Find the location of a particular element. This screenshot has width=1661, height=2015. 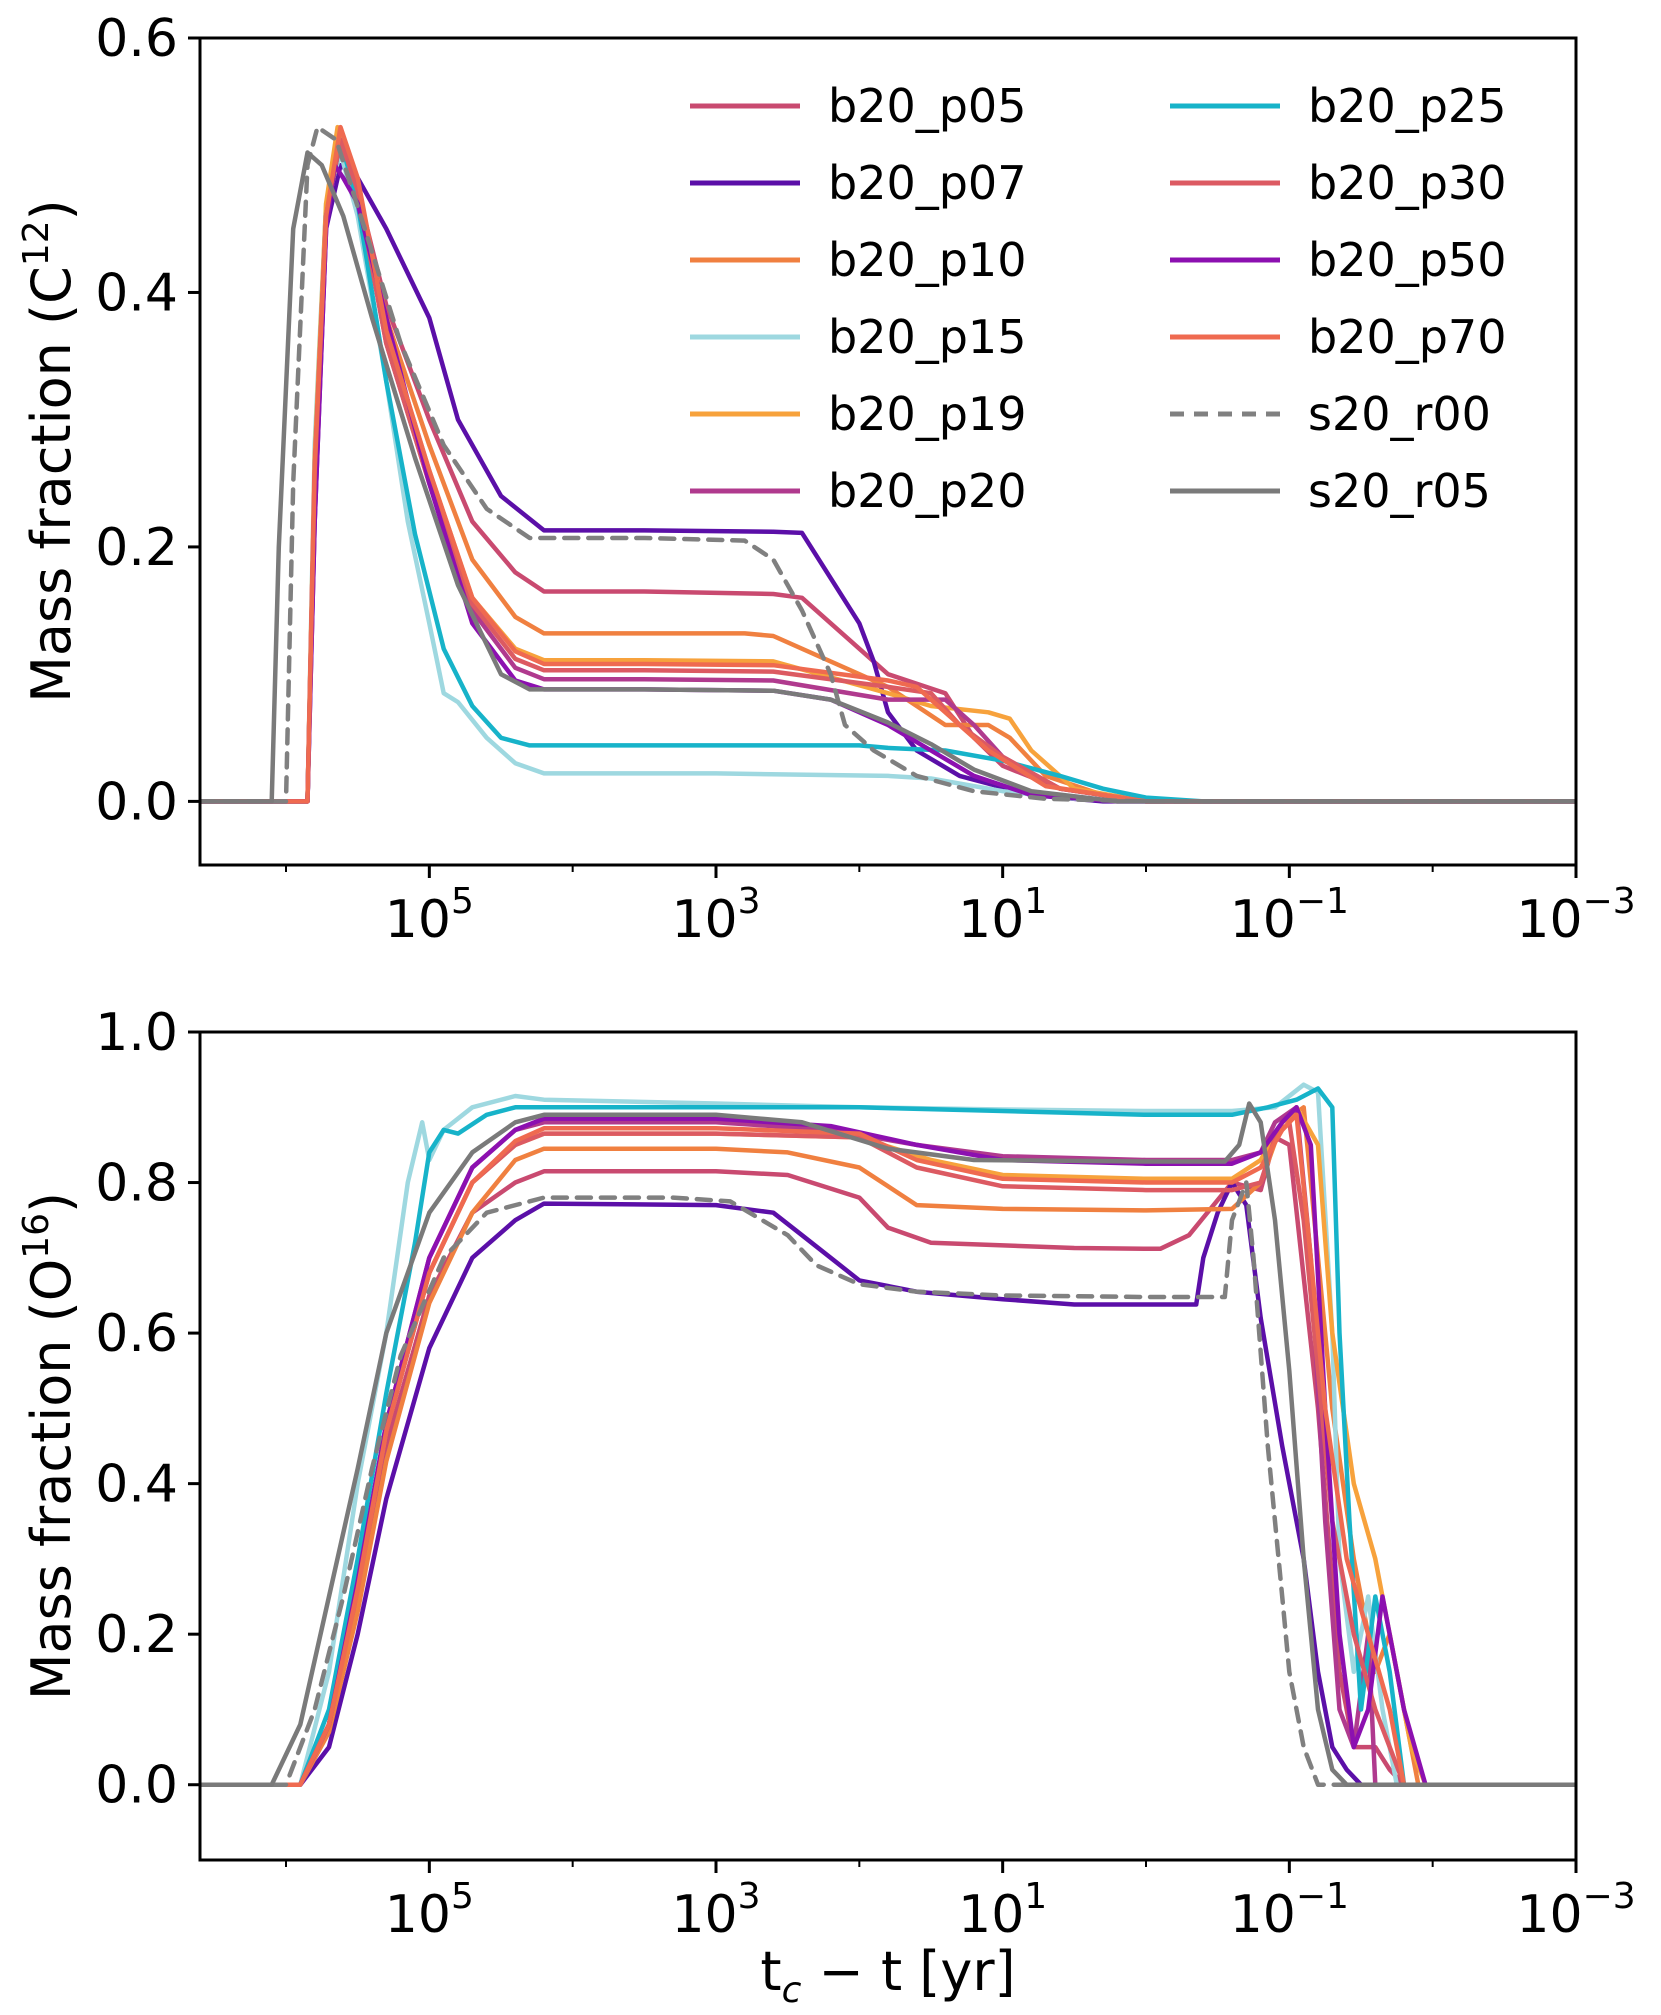

x-axis-label: tc − t [yr] is located at coordinates (887, 1975).